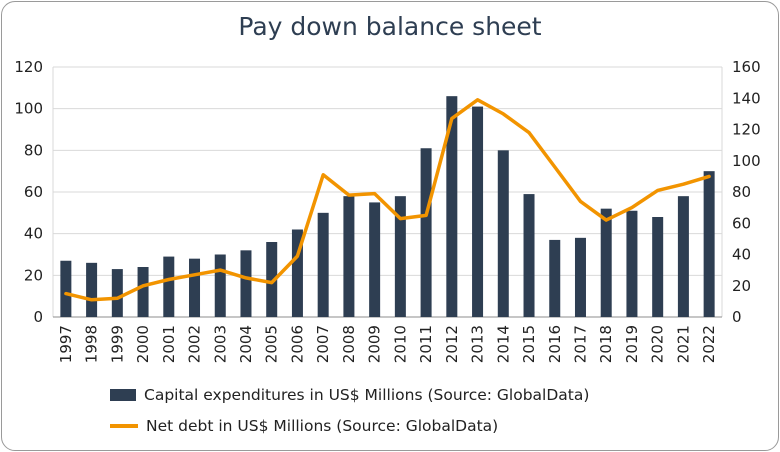 Image resolution: width=780 pixels, height=452 pixels. I want to click on bar-capex-2002, so click(195, 287).